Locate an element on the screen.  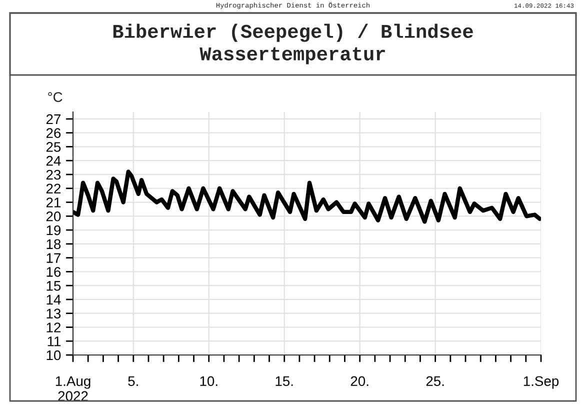
line-series is located at coordinates (307, 197).